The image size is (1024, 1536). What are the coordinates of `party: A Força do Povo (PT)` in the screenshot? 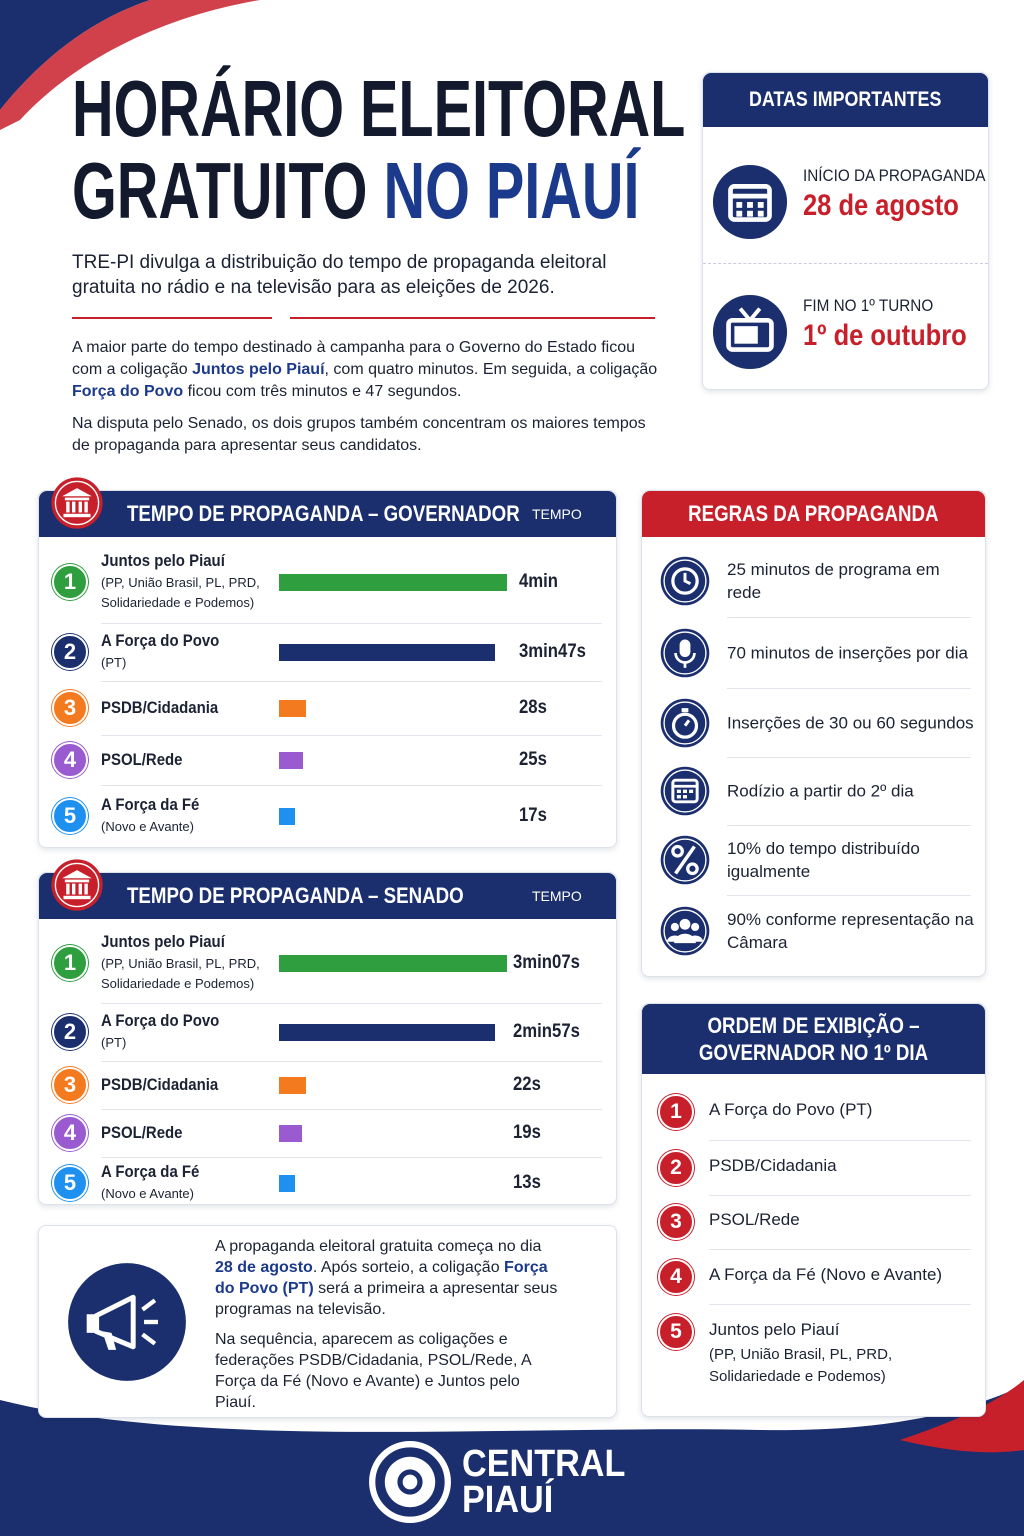 It's located at (201, 1032).